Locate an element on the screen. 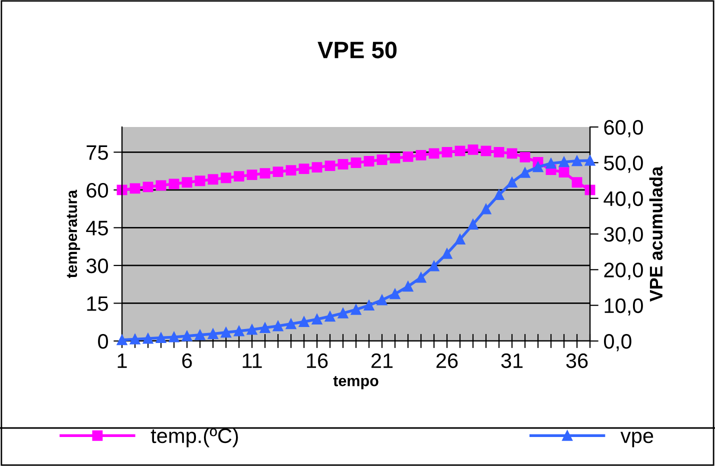 This screenshot has width=715, height=466. y2-axis-title: VPE acumulada is located at coordinates (656, 234).